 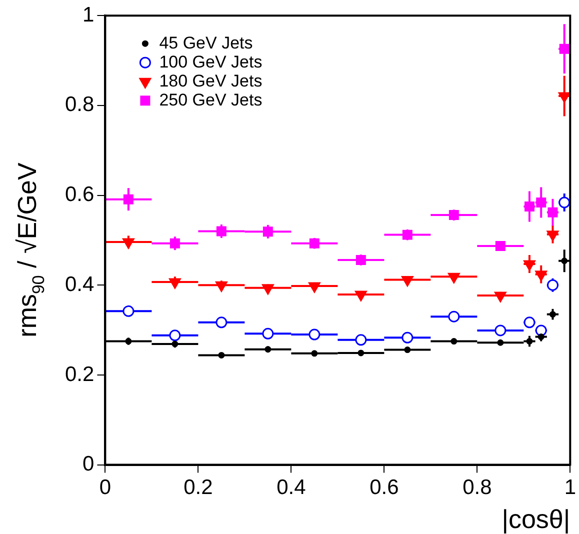 What do you see at coordinates (79, 374) in the screenshot?
I see `y-tick-label: 0.2` at bounding box center [79, 374].